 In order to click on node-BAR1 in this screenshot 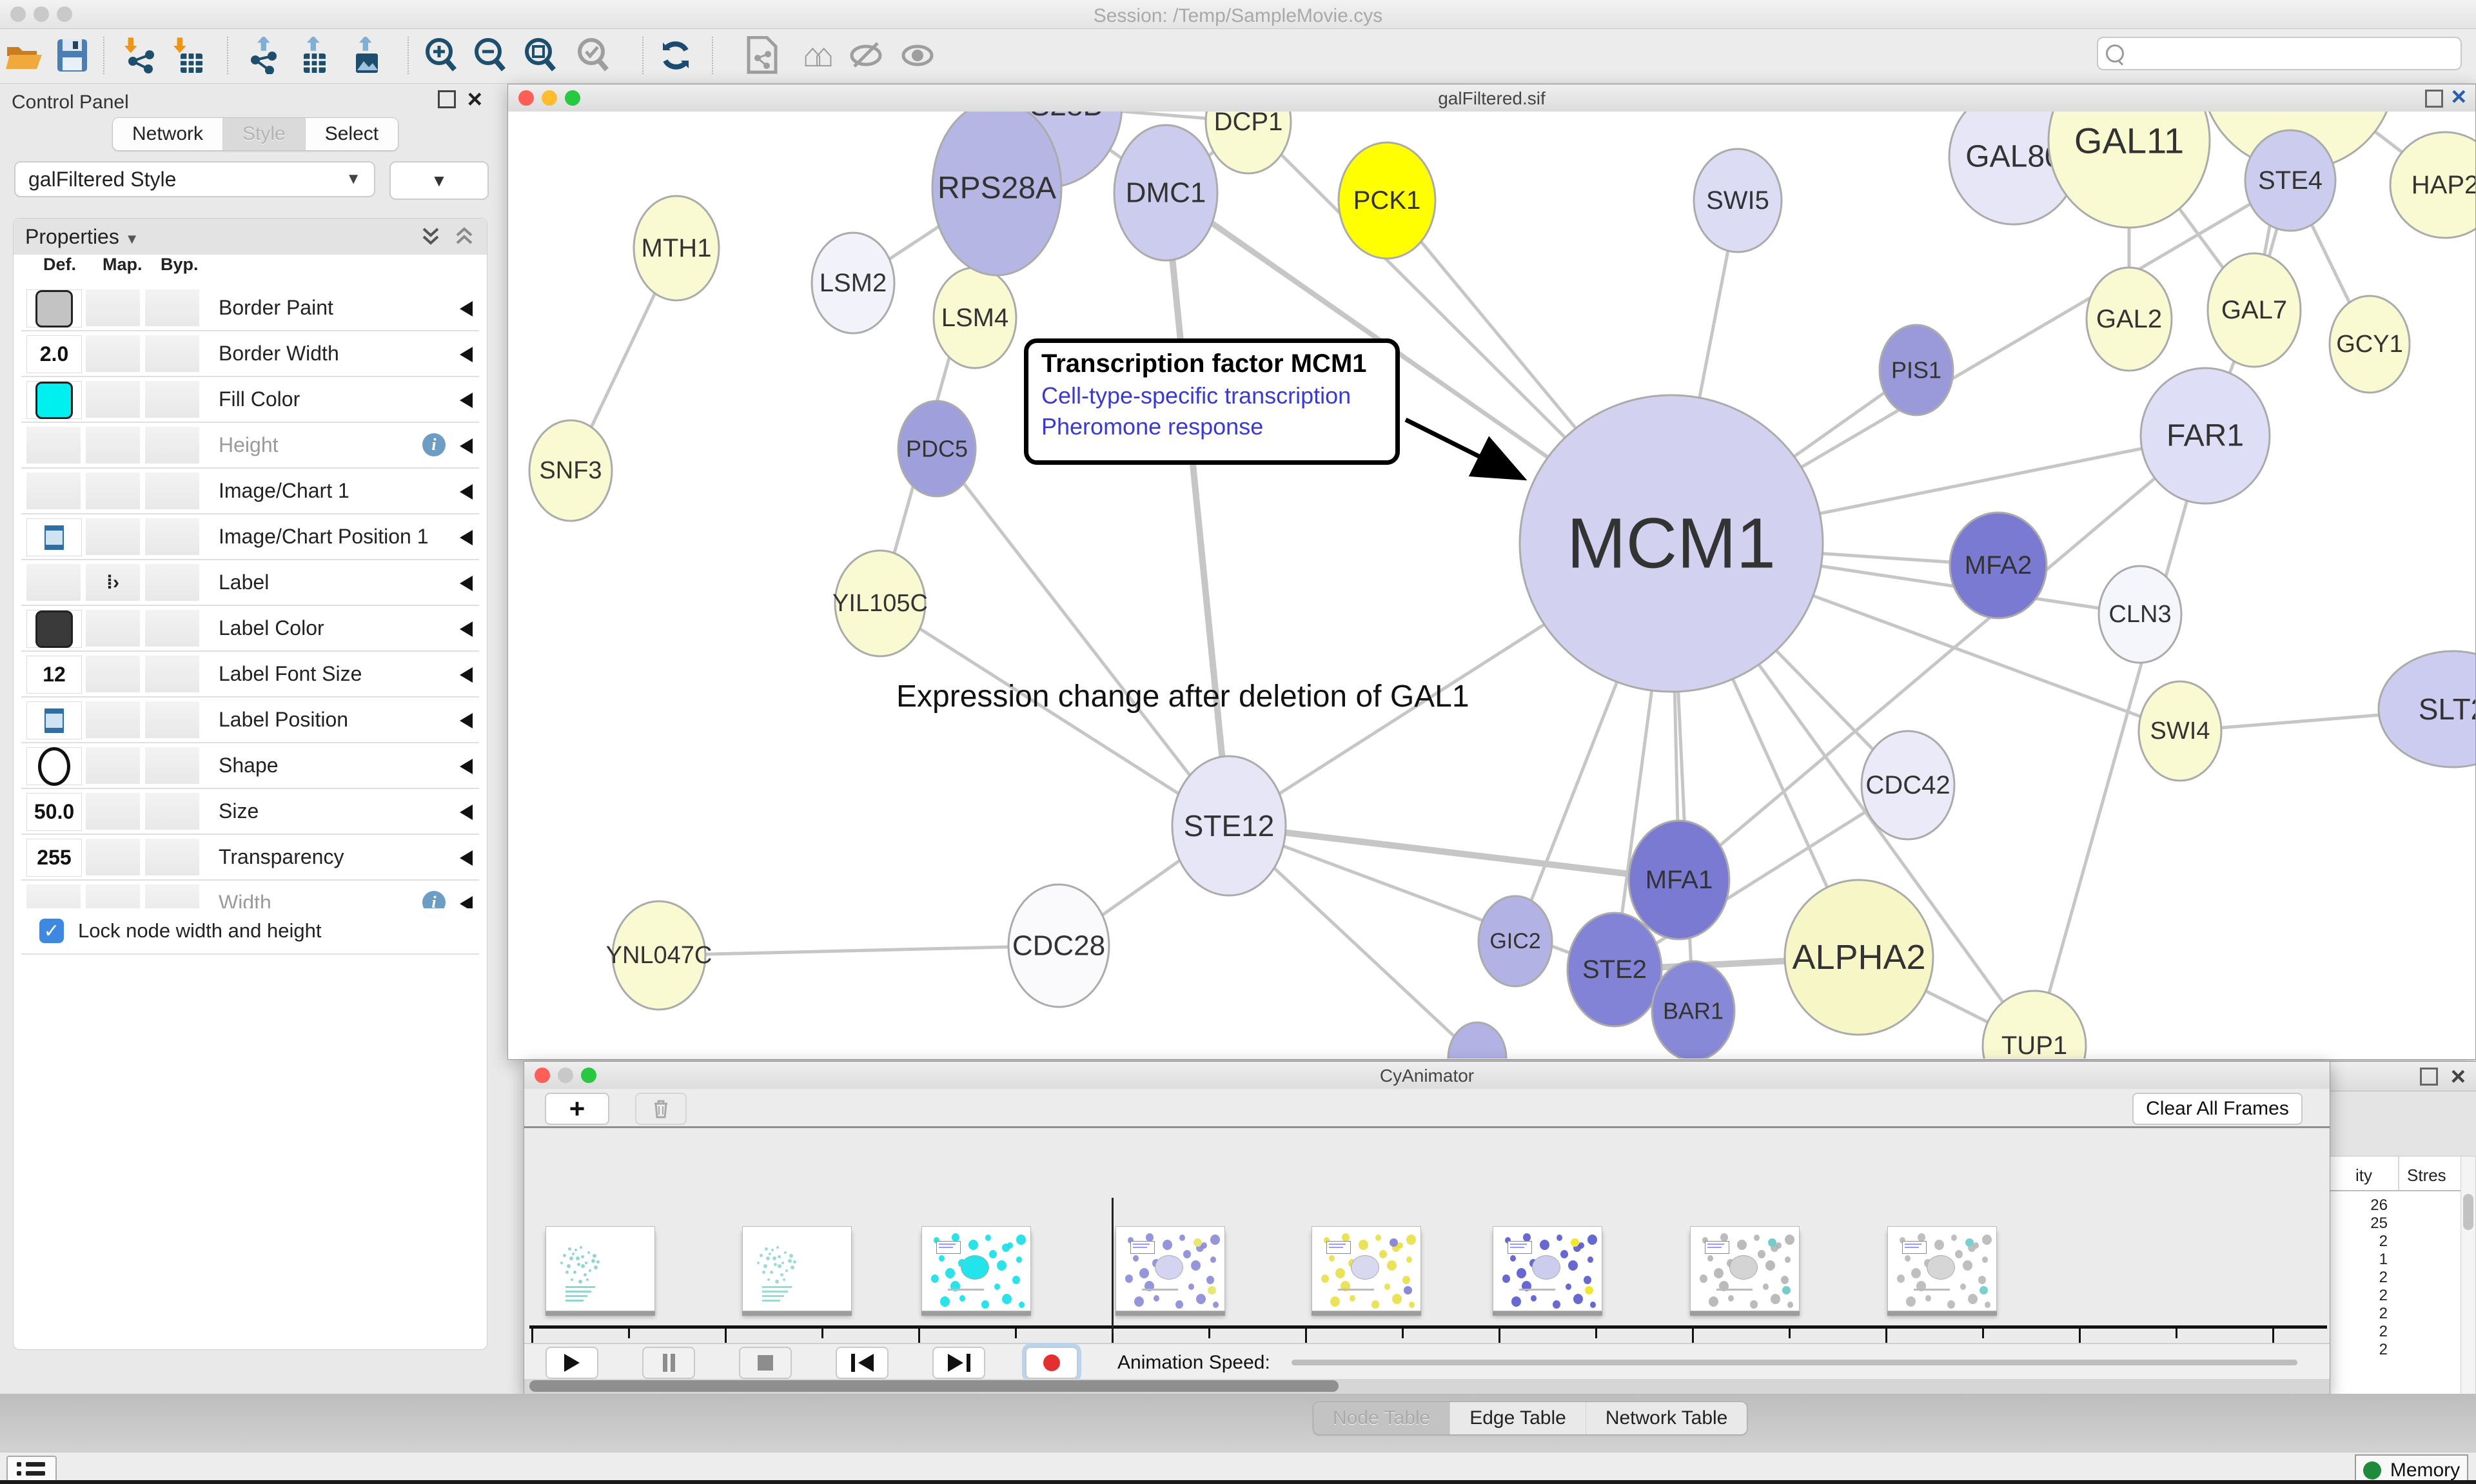, I will do `click(1693, 1009)`.